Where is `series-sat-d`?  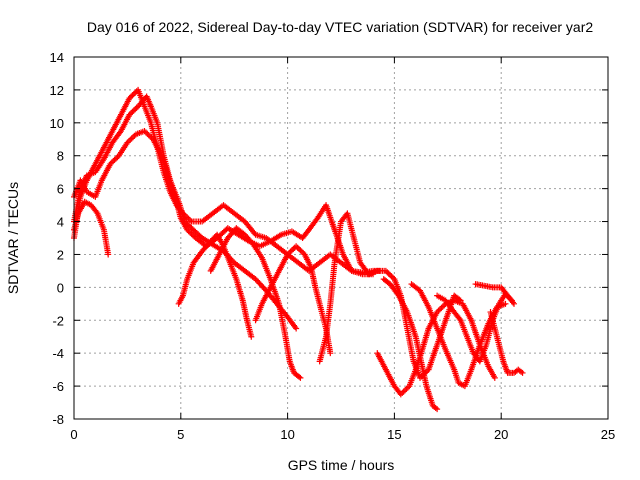 series-sat-d is located at coordinates (91, 228).